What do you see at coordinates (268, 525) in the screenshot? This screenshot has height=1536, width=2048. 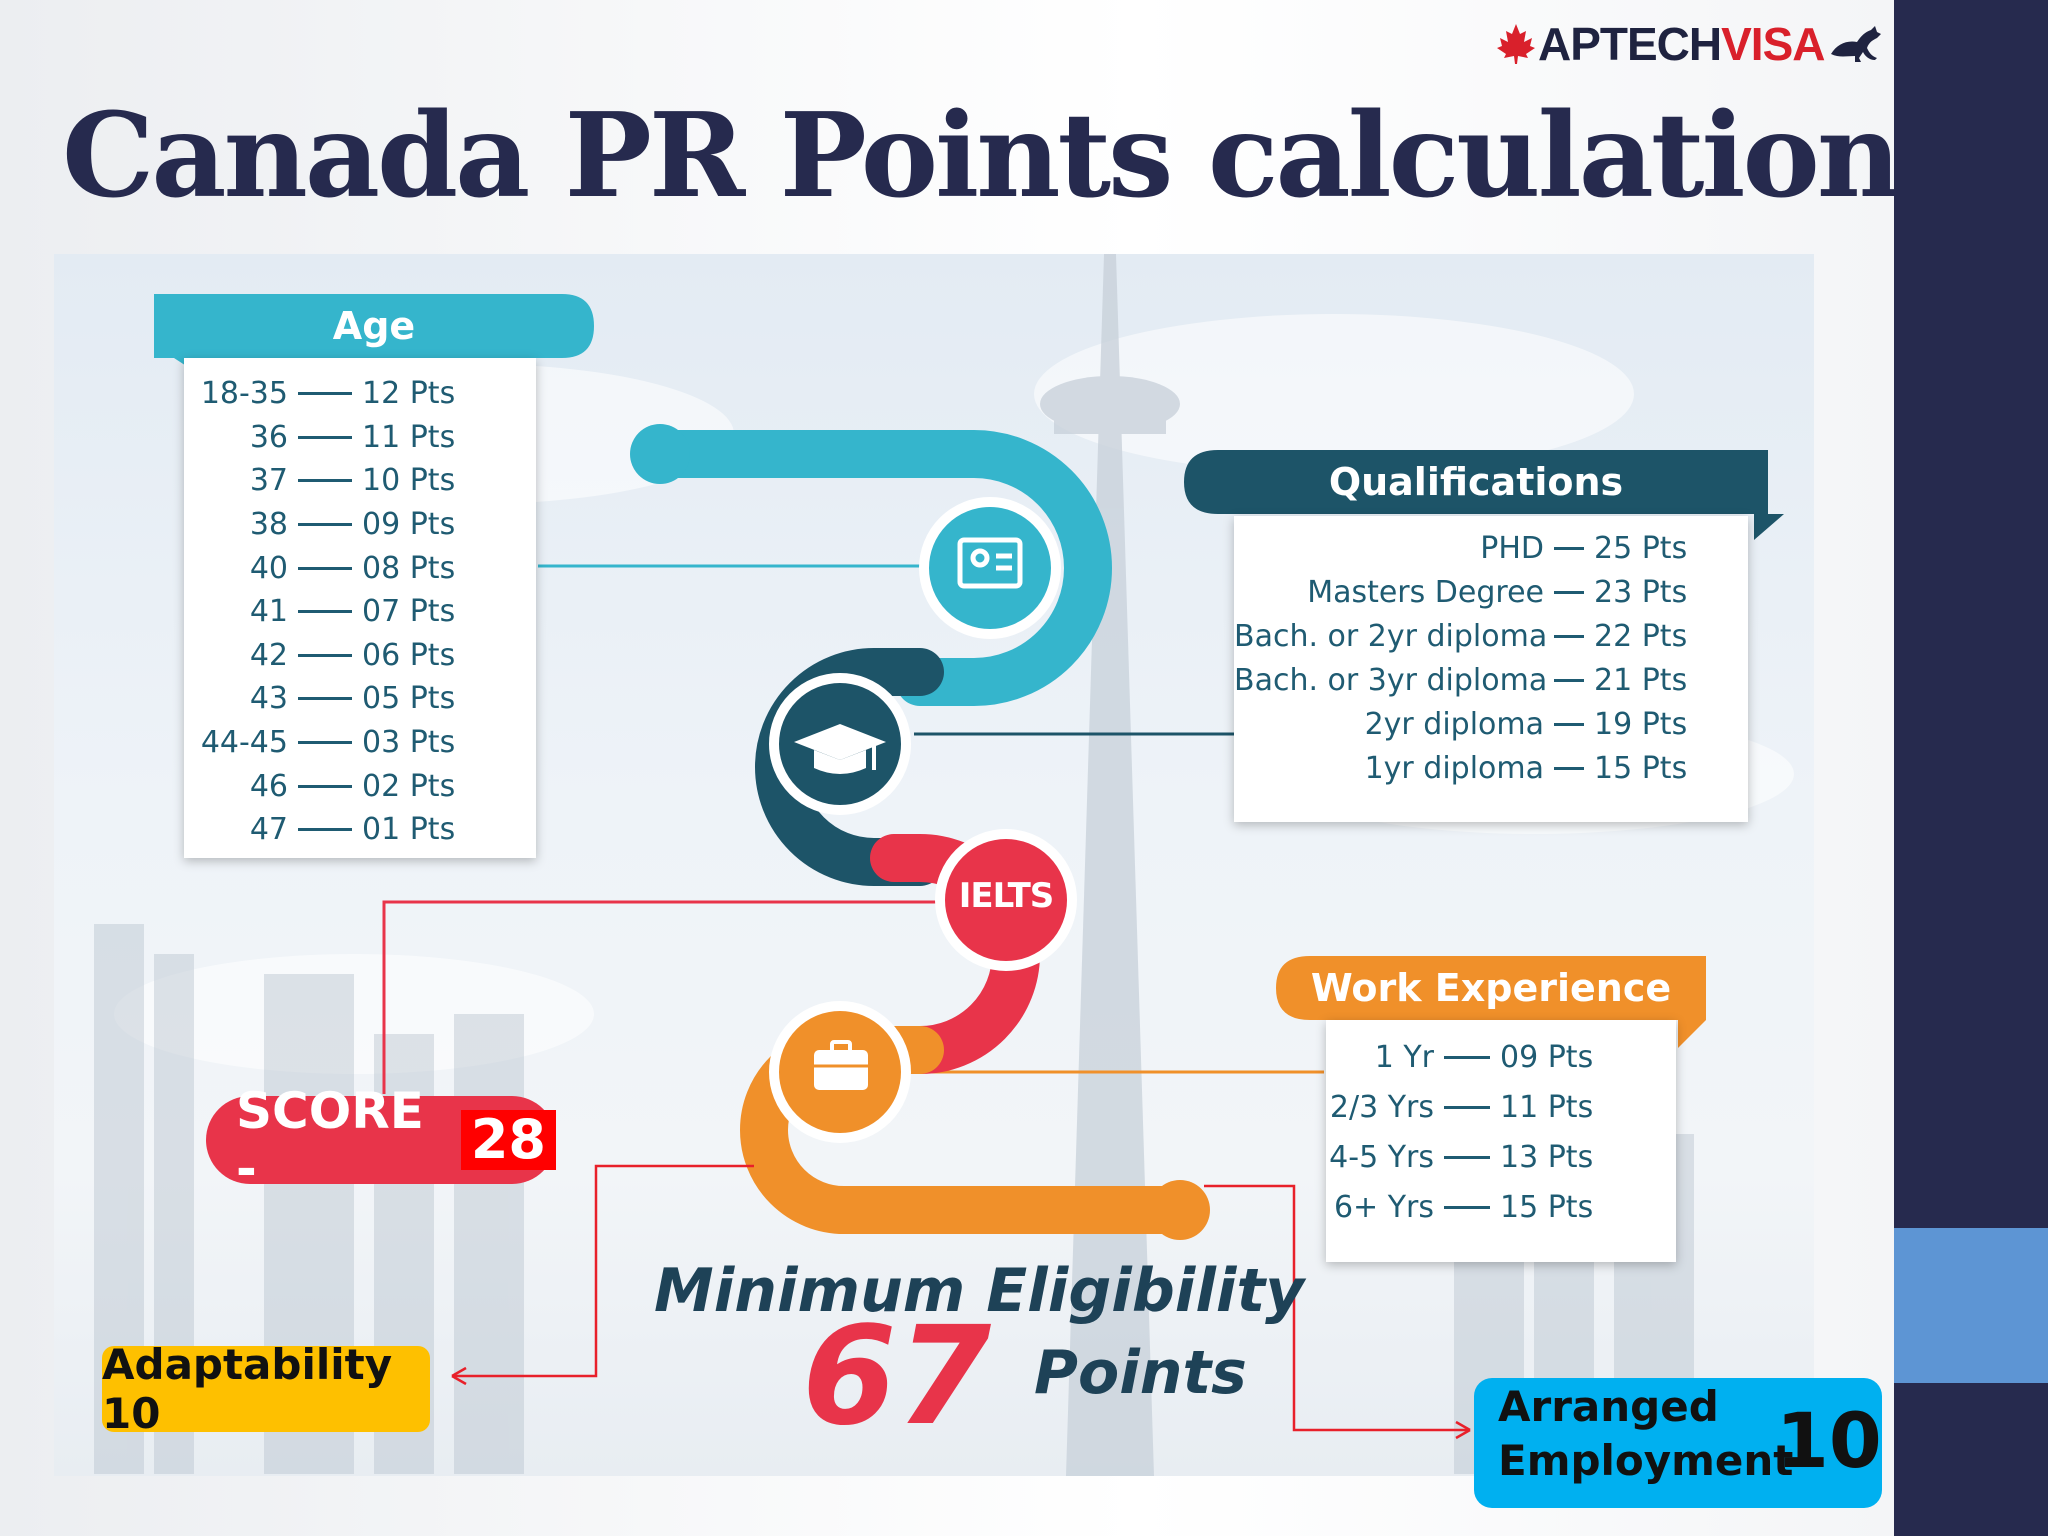 I see `age-row-label: 38` at bounding box center [268, 525].